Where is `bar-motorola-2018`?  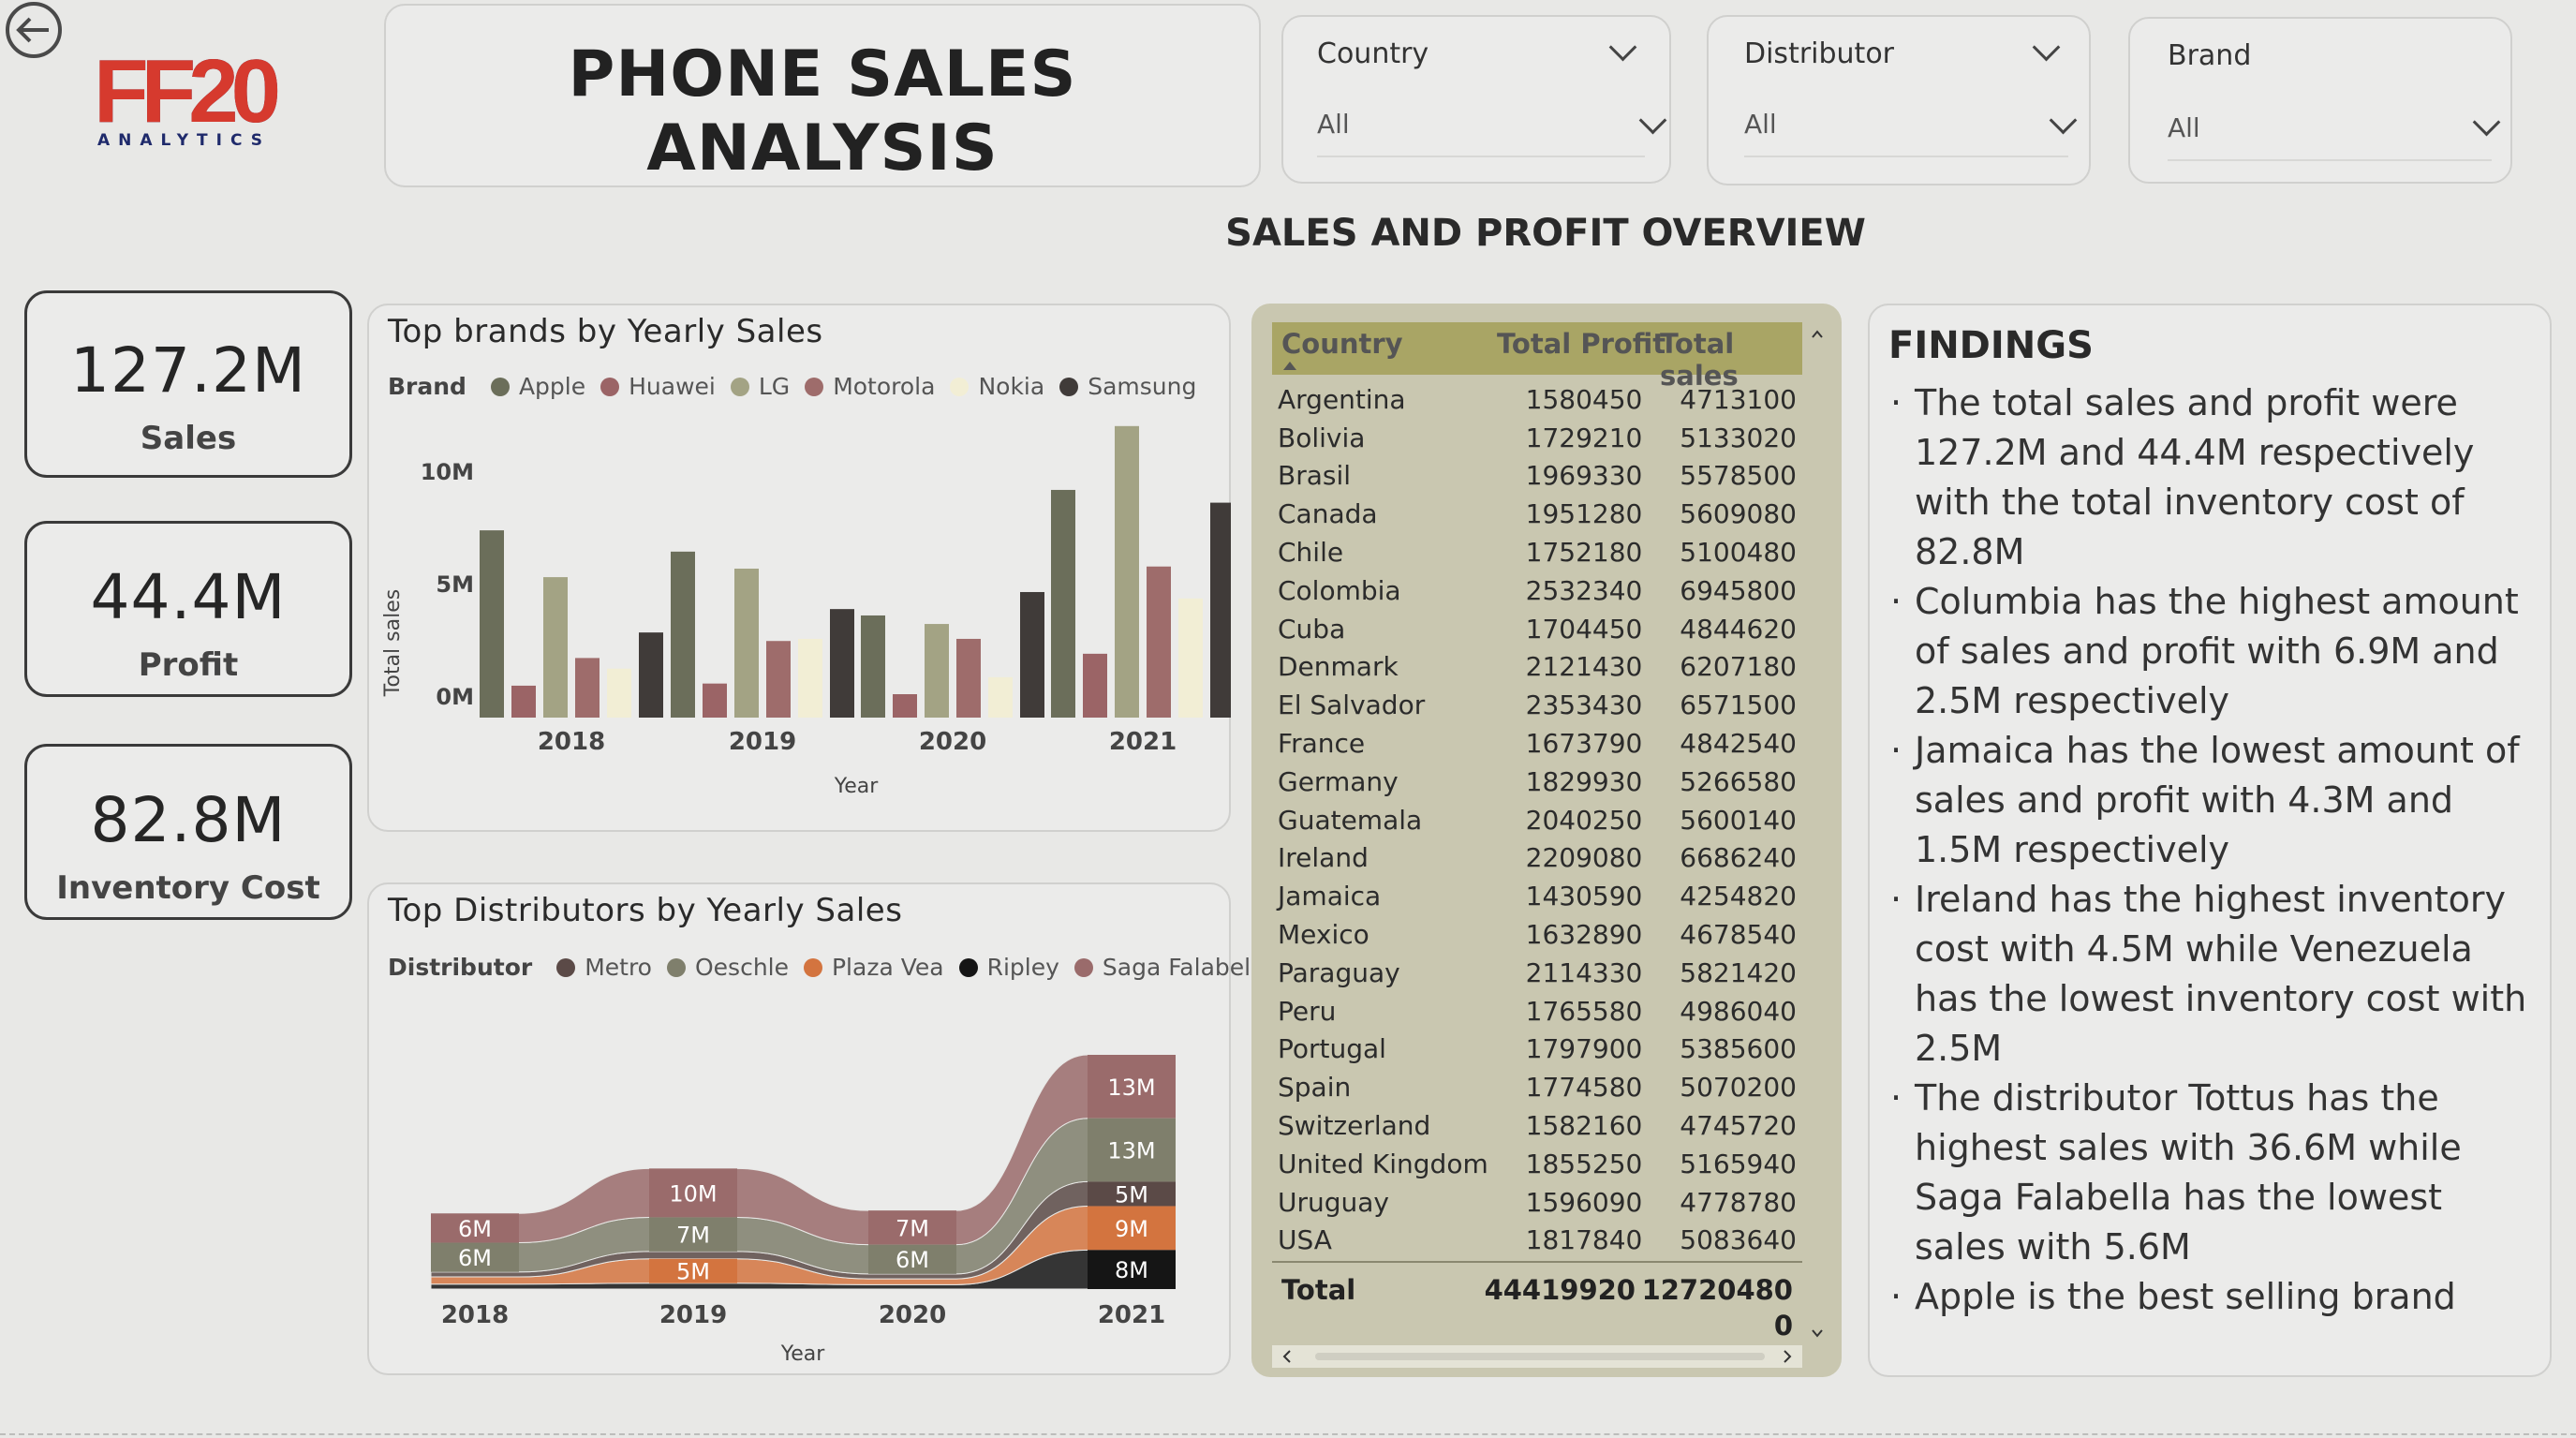 bar-motorola-2018 is located at coordinates (587, 688).